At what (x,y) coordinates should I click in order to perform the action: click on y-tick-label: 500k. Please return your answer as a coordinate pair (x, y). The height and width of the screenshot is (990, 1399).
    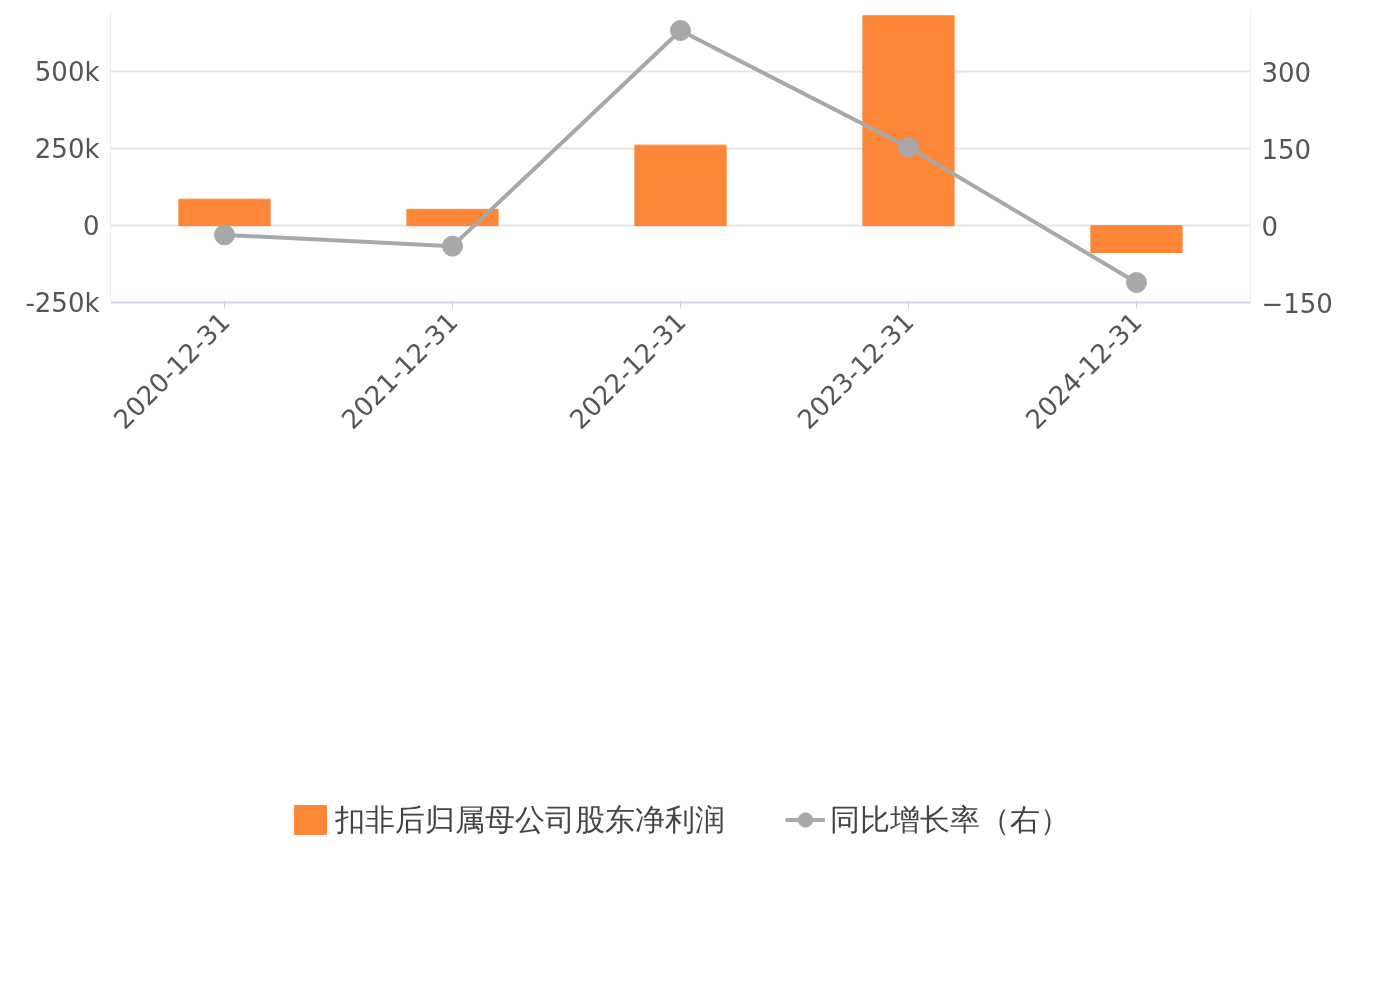
    Looking at the image, I should click on (67, 71).